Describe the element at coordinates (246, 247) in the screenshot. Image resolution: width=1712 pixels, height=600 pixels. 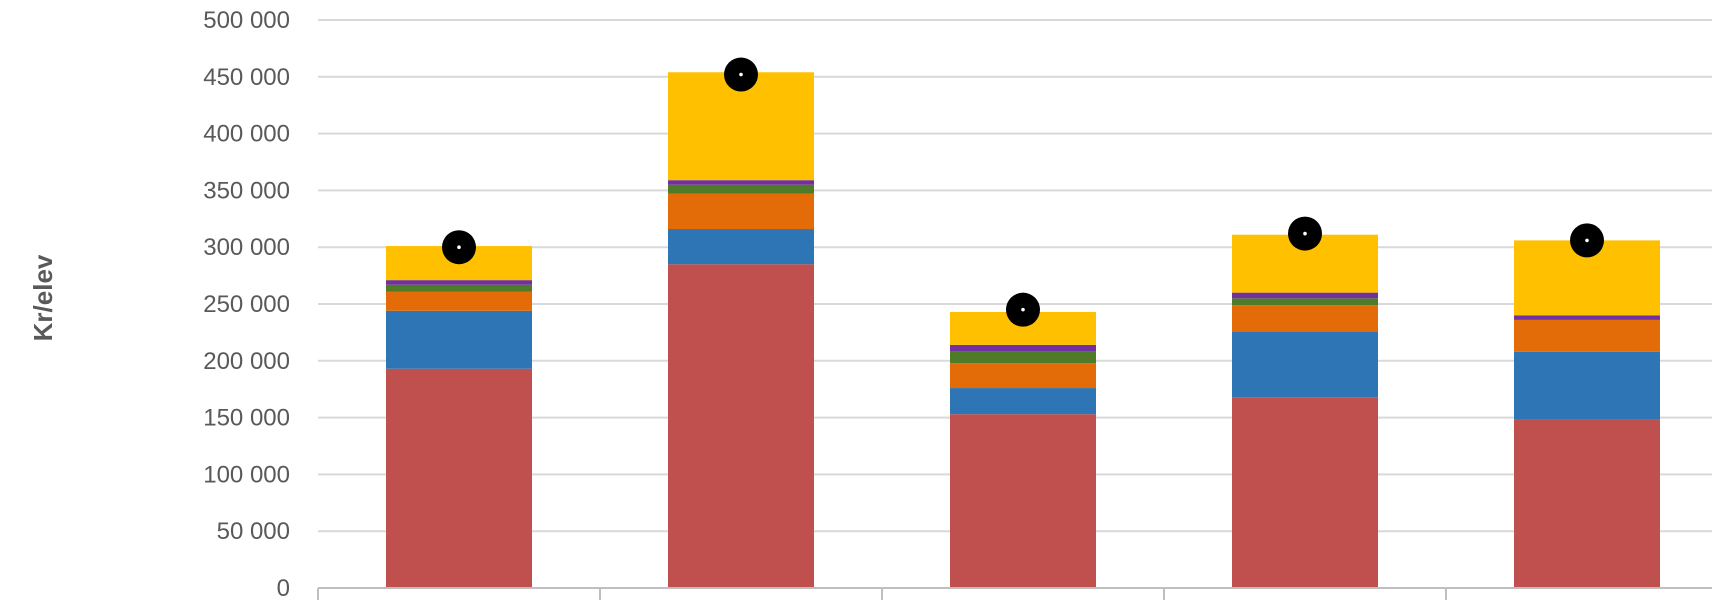
I see `y-tick-label: 300 000` at that location.